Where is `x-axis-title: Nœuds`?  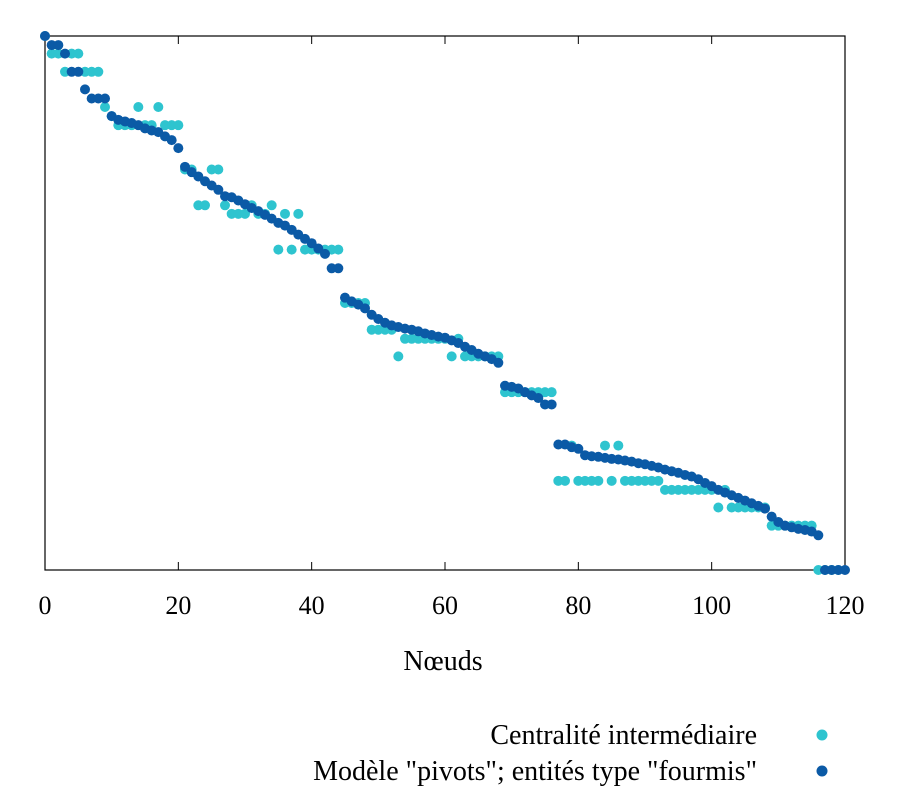 x-axis-title: Nœuds is located at coordinates (442, 661).